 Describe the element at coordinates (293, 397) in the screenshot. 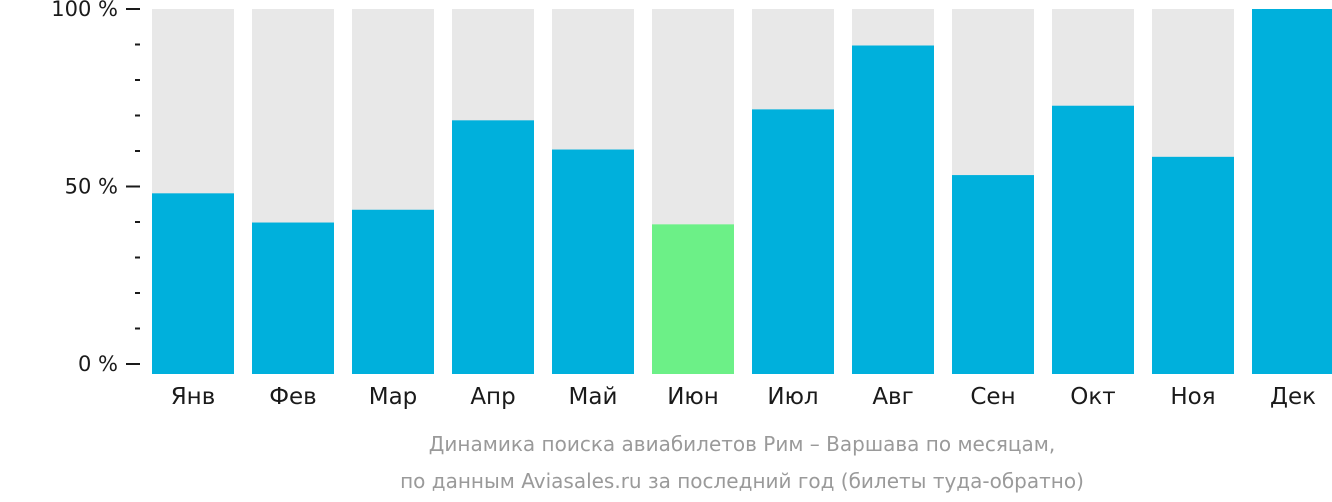

I see `x-tick-label-2: Фев` at that location.